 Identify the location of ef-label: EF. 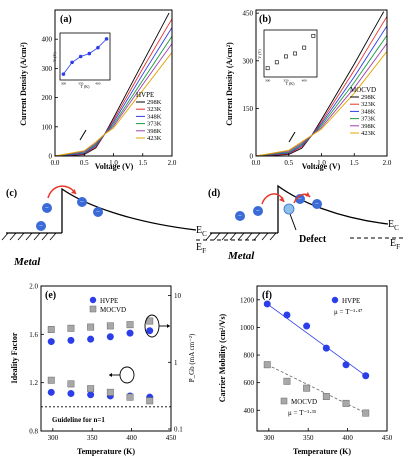
(395, 244).